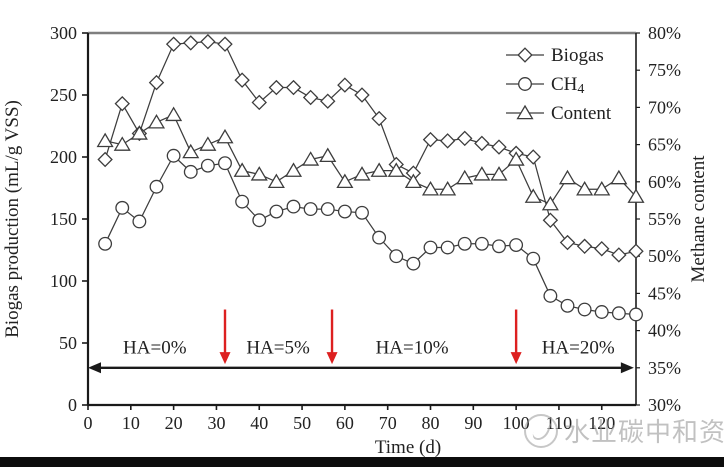  I want to click on x-axis-tick-label: 120, so click(601, 423).